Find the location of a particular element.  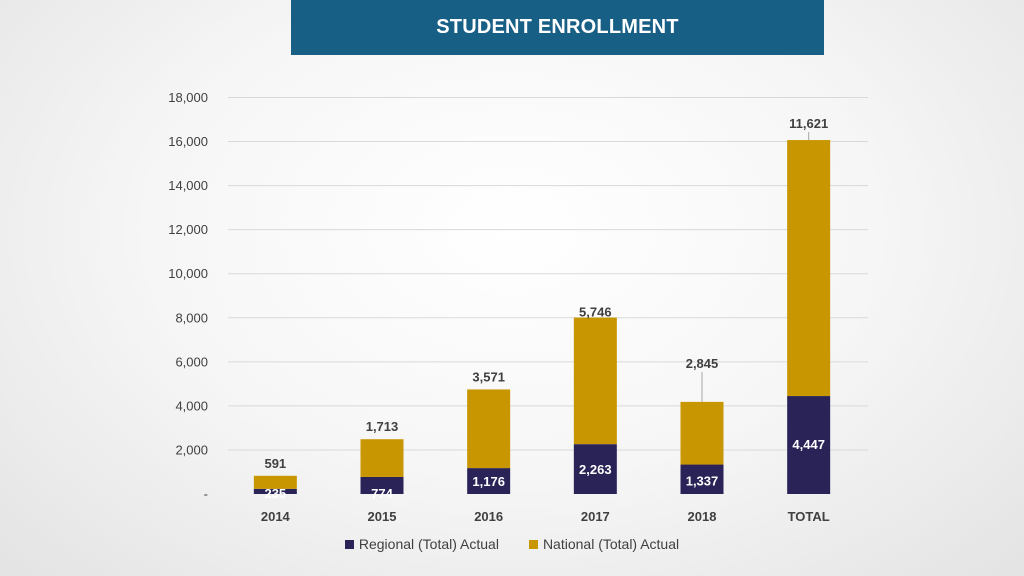

y-tick-label: - is located at coordinates (206, 494).